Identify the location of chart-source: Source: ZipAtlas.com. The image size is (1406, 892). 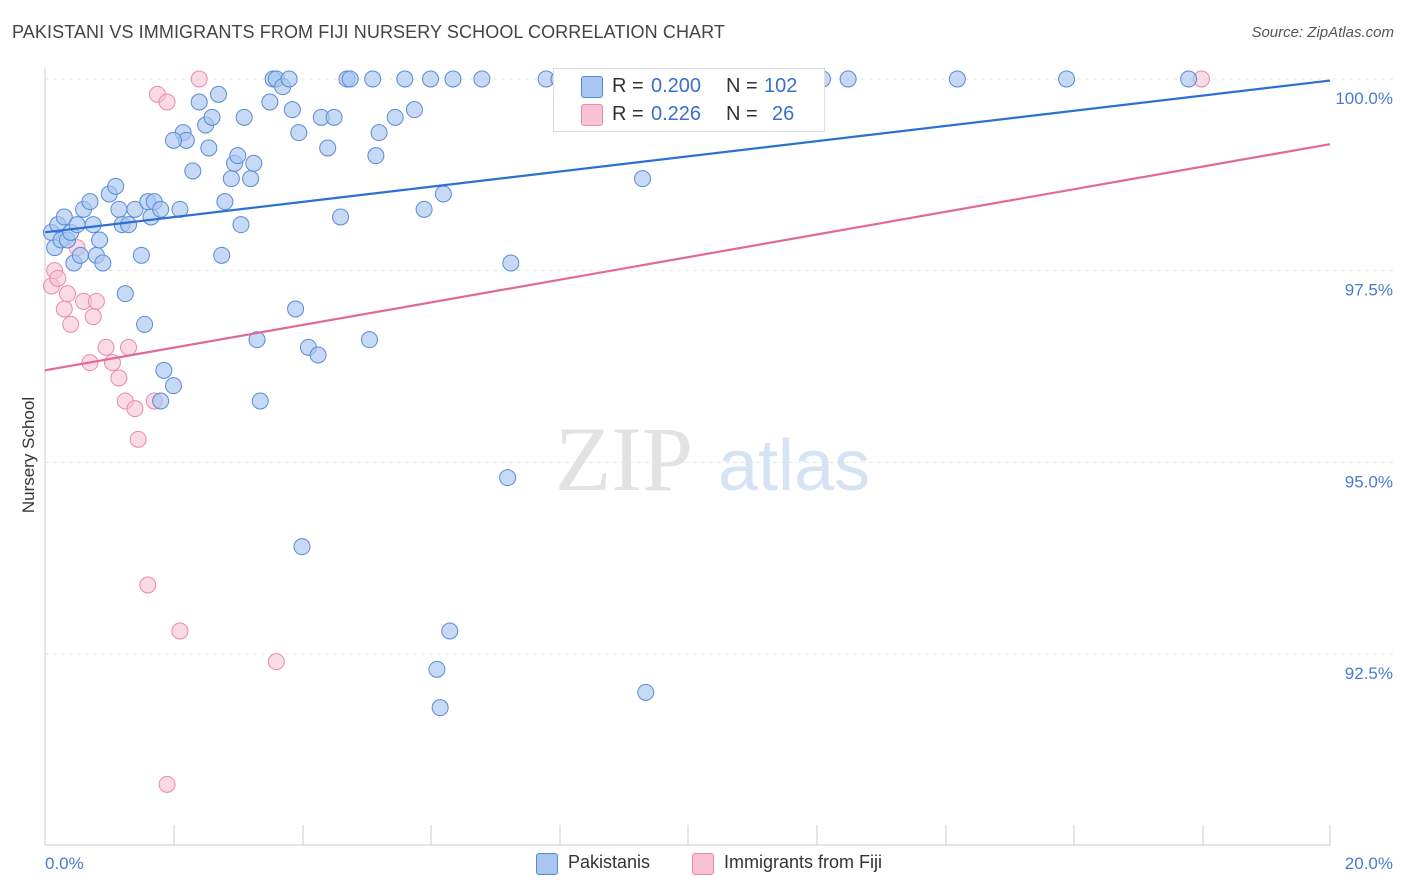
(1322, 32).